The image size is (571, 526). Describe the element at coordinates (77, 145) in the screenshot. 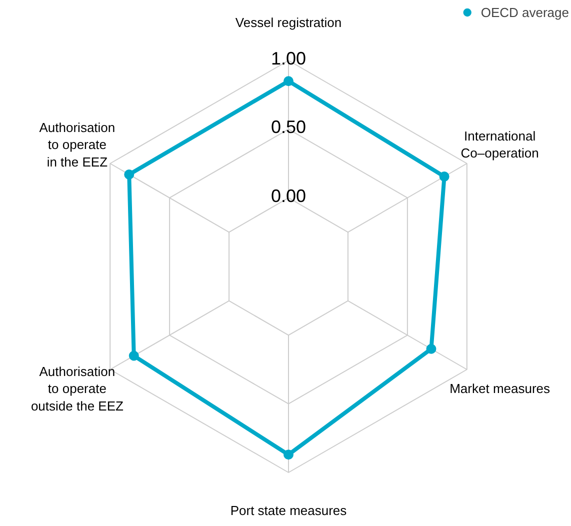

I see `spoke-label: Authorisation to operate in the EEZ` at that location.